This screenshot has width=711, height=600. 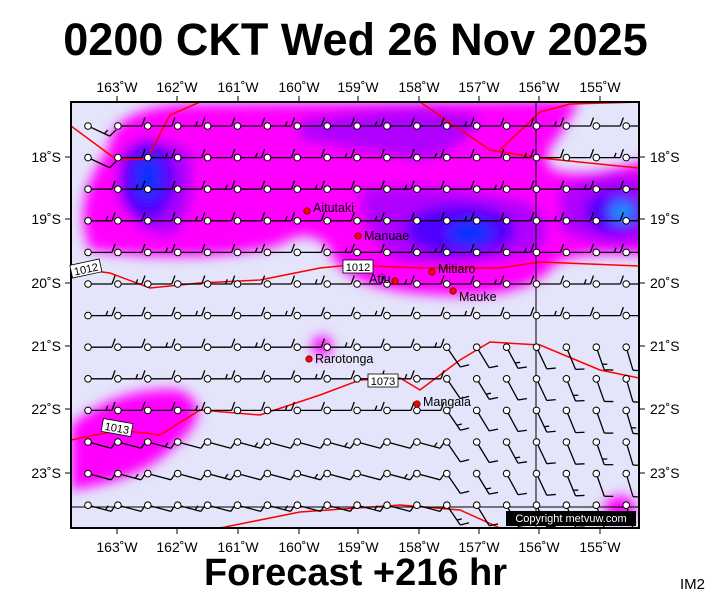 What do you see at coordinates (600, 87) in the screenshot?
I see `lon-label-top: 155˚W` at bounding box center [600, 87].